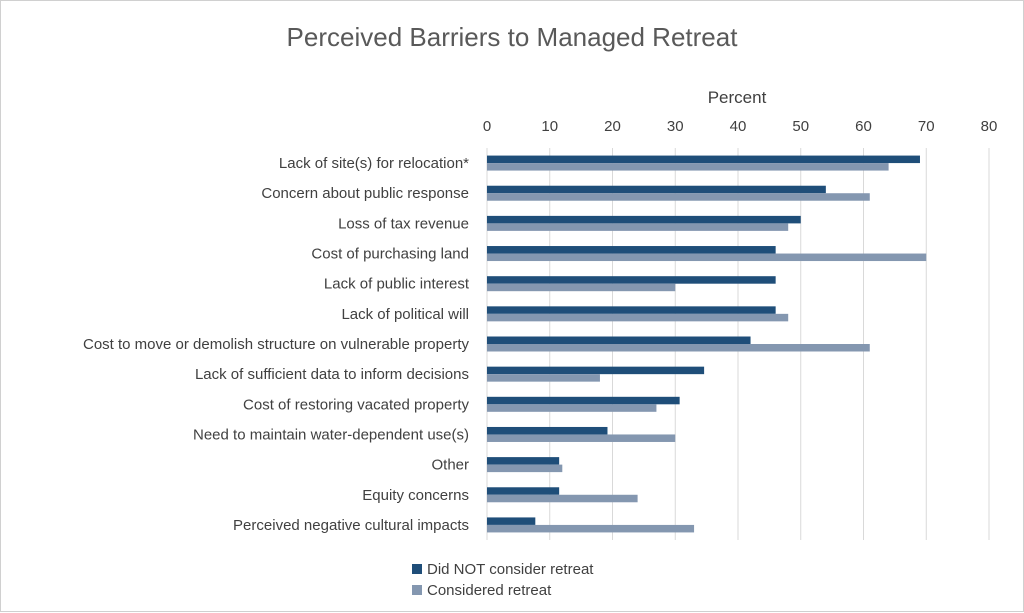 This screenshot has height=613, width=1024. I want to click on x-tick-label: 40, so click(738, 126).